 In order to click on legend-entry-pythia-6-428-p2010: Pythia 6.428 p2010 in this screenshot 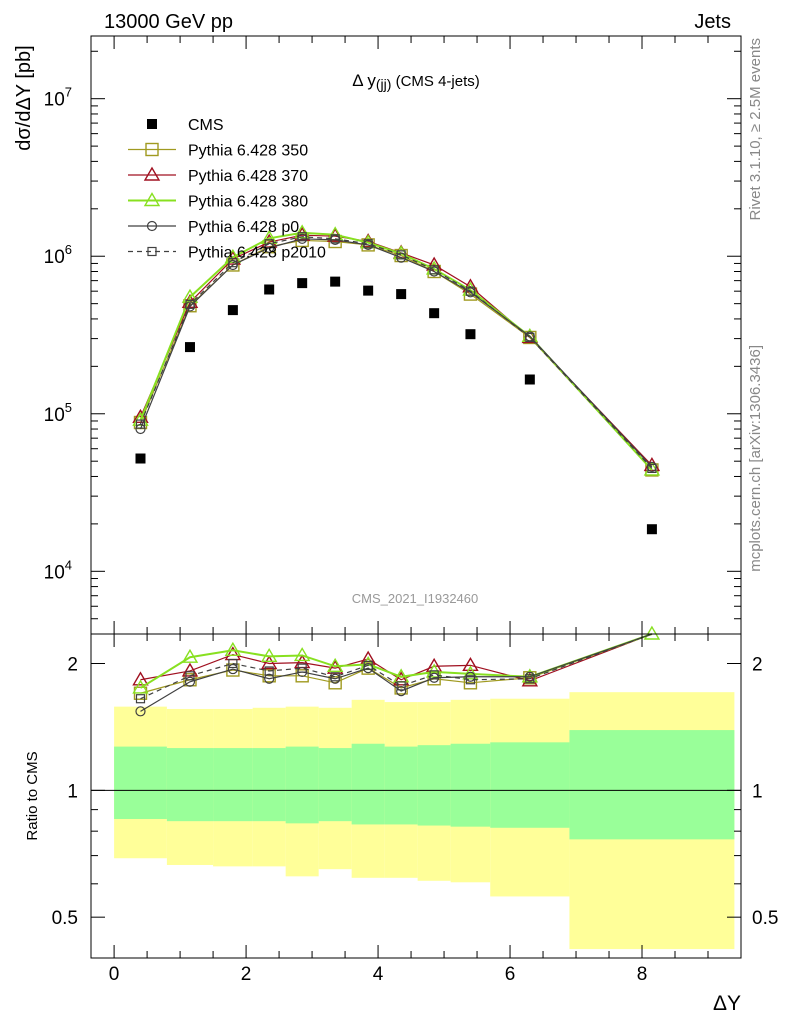, I will do `click(227, 253)`.